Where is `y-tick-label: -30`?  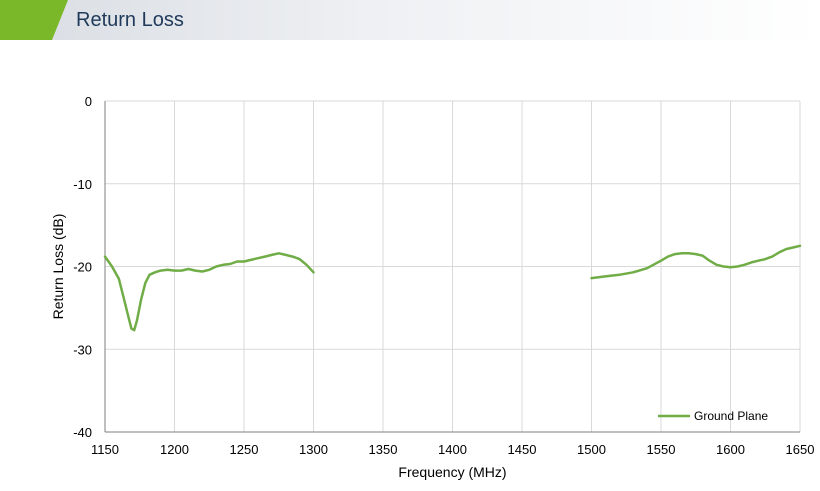 y-tick-label: -30 is located at coordinates (82, 349).